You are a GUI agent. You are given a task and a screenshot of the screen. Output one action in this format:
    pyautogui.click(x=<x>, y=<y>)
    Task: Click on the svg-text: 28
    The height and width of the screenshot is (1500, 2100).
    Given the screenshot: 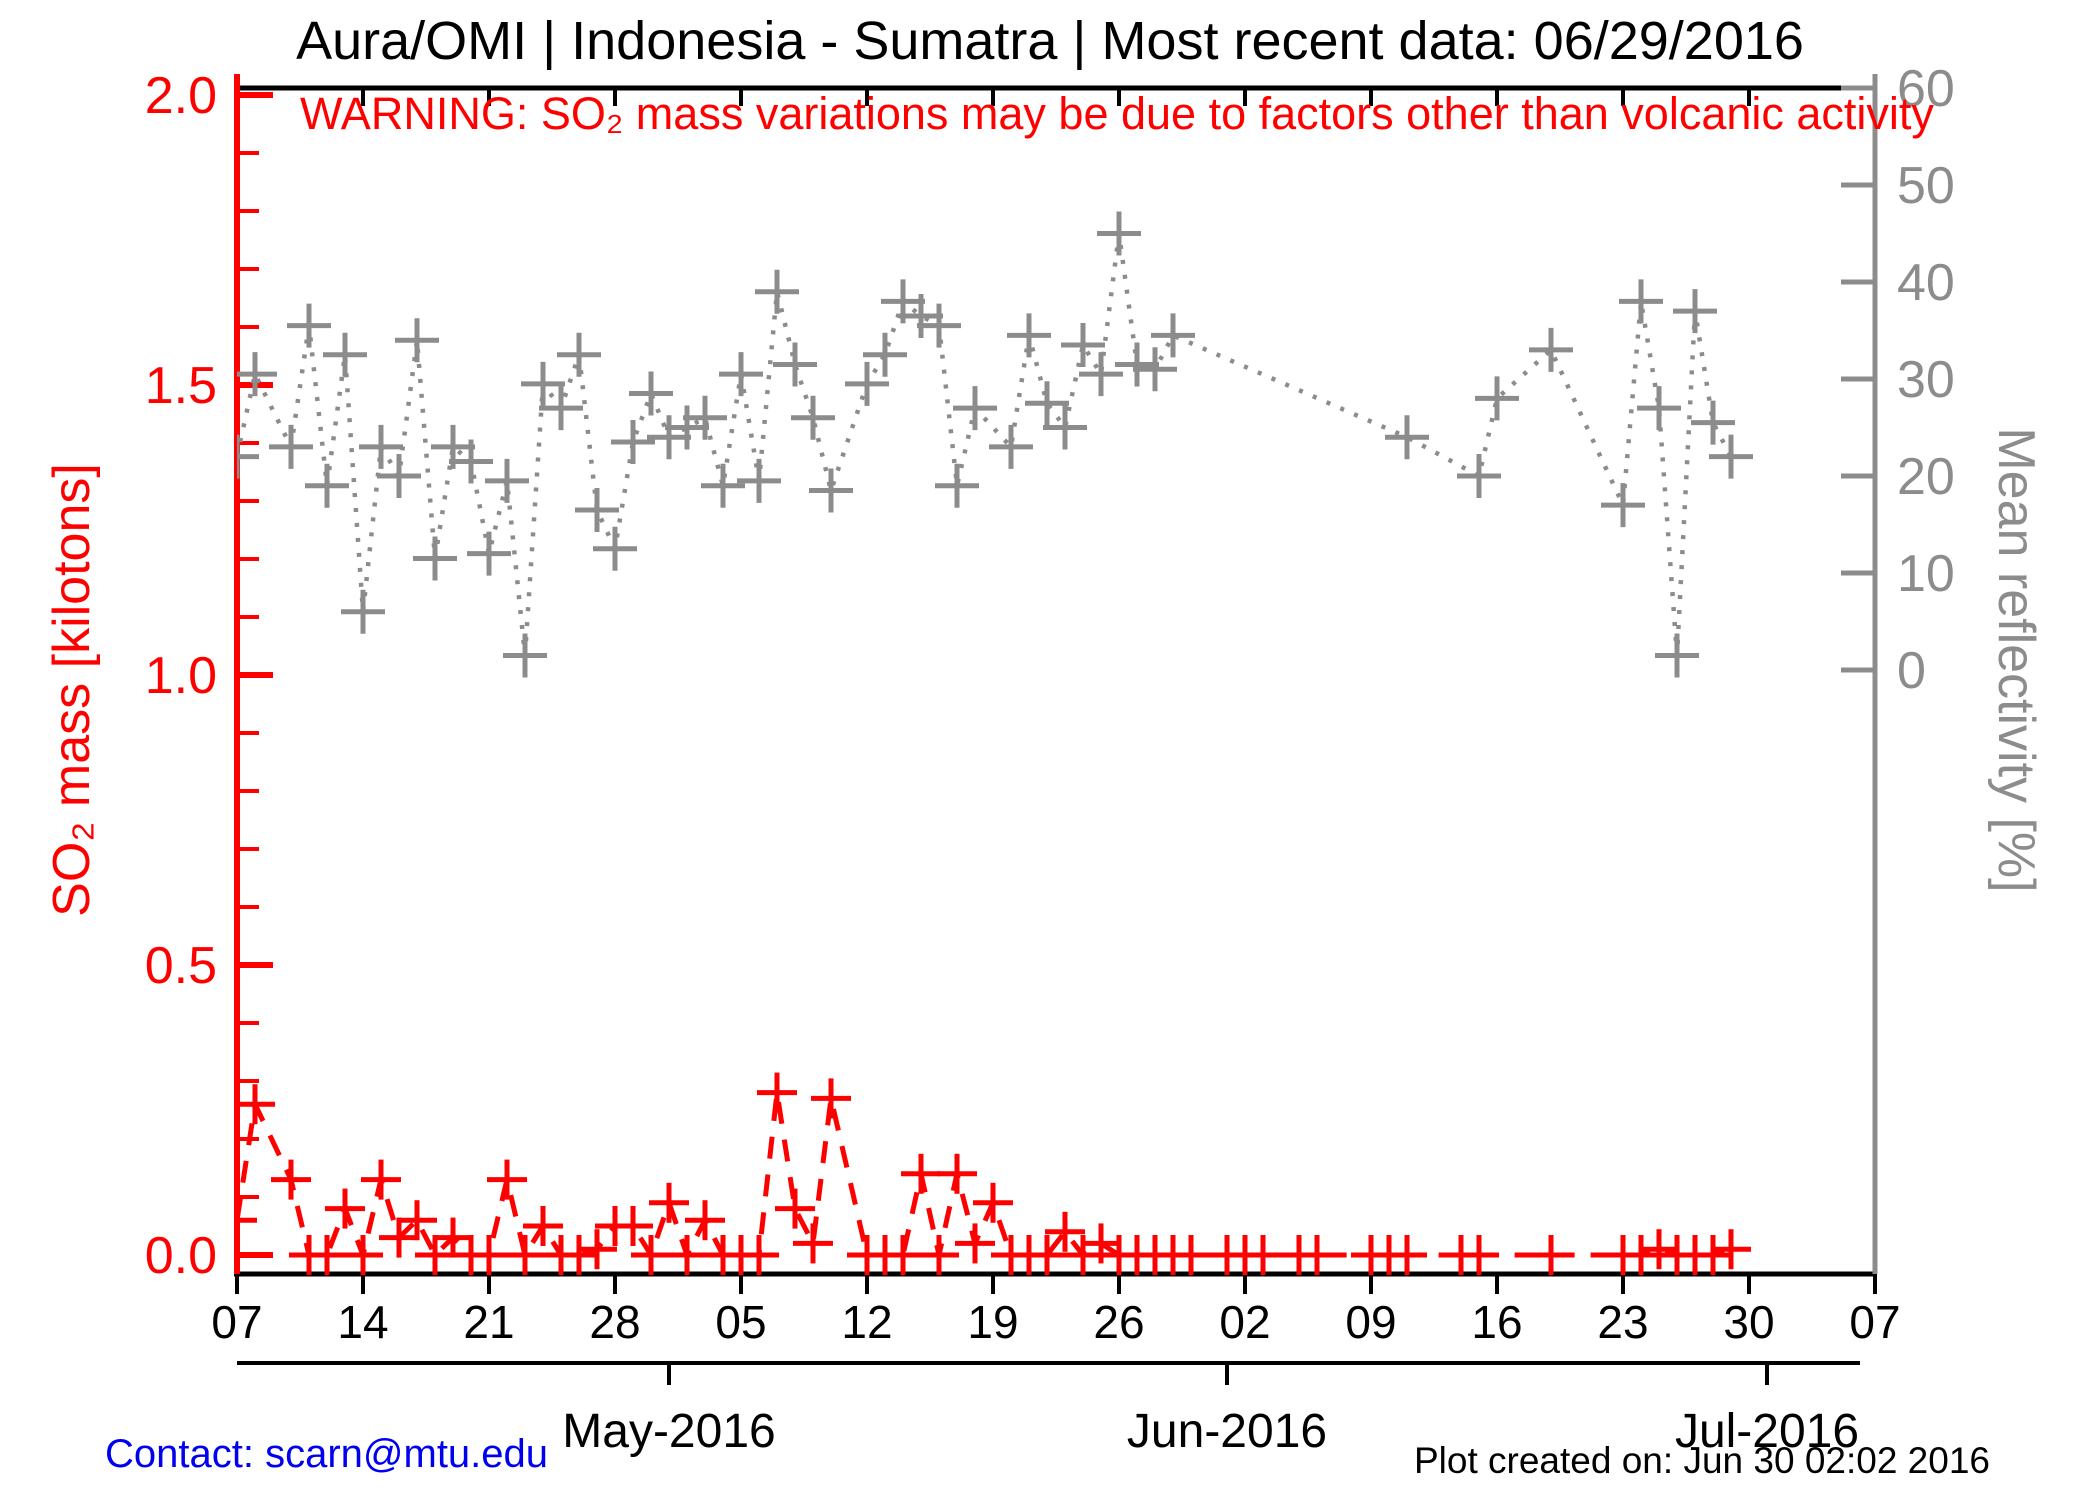 What is the action you would take?
    pyautogui.click(x=614, y=1322)
    